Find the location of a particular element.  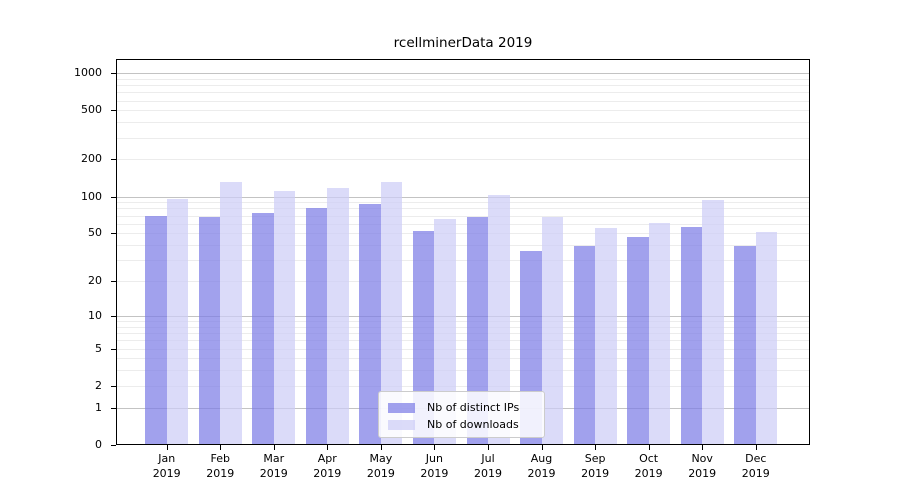

legend: Nb of distinct IPs Nb of downloads is located at coordinates (461, 414).